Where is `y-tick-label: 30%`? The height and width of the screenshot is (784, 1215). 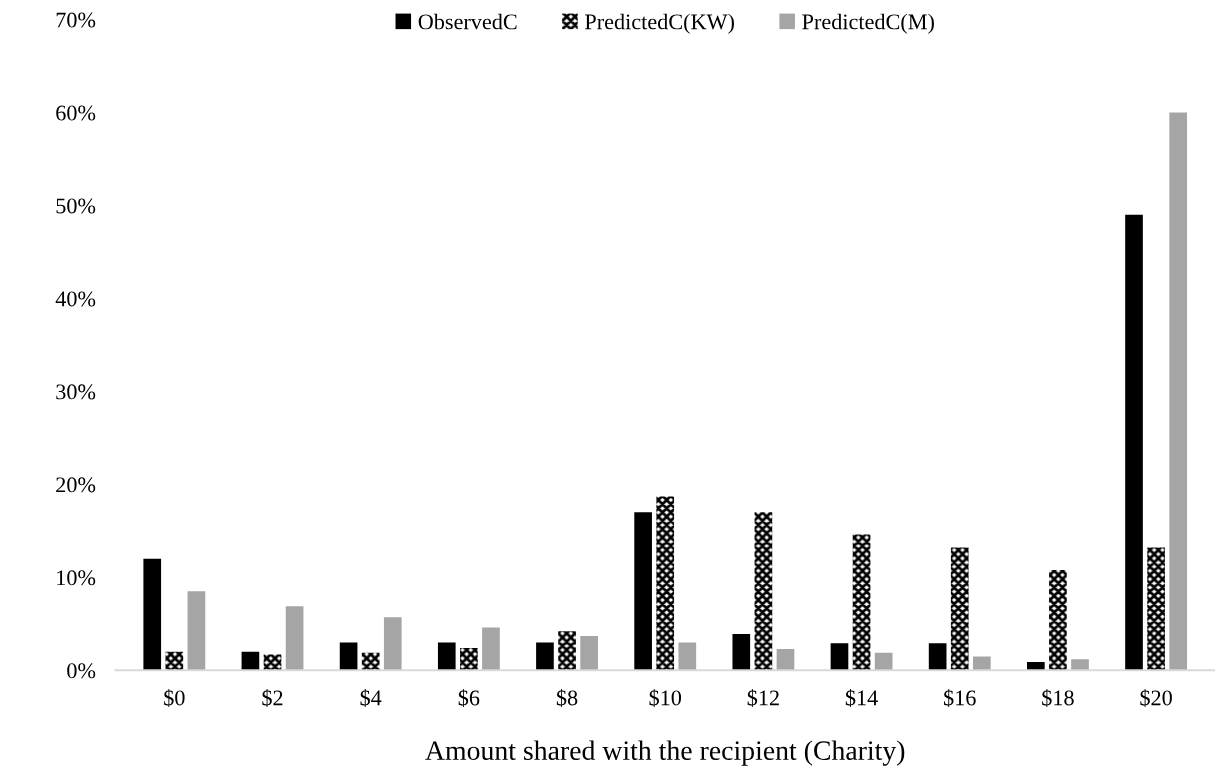
y-tick-label: 30% is located at coordinates (76, 392).